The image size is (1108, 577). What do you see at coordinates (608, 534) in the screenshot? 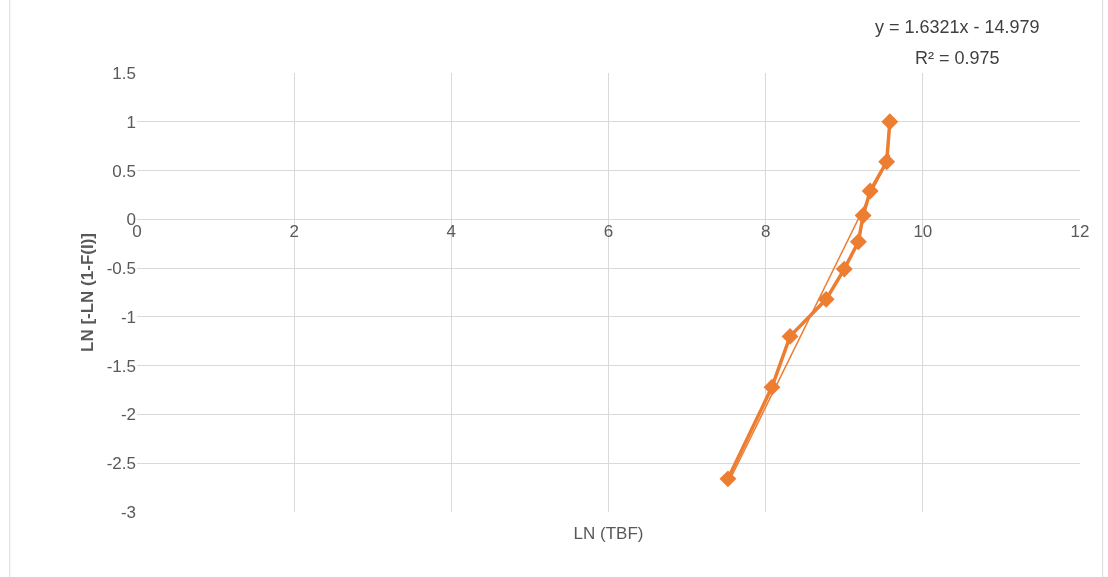
I see `x-axis-title: LN (TBF)` at bounding box center [608, 534].